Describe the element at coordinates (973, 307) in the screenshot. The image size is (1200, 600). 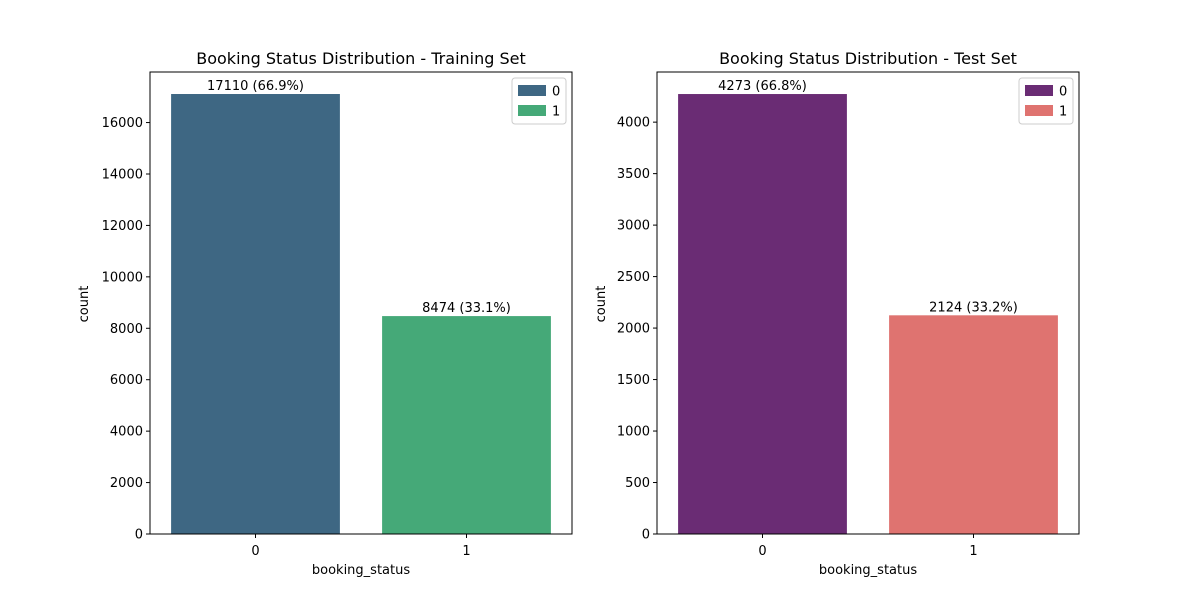
I see `data-label-1: 2124 (33.2%)` at that location.